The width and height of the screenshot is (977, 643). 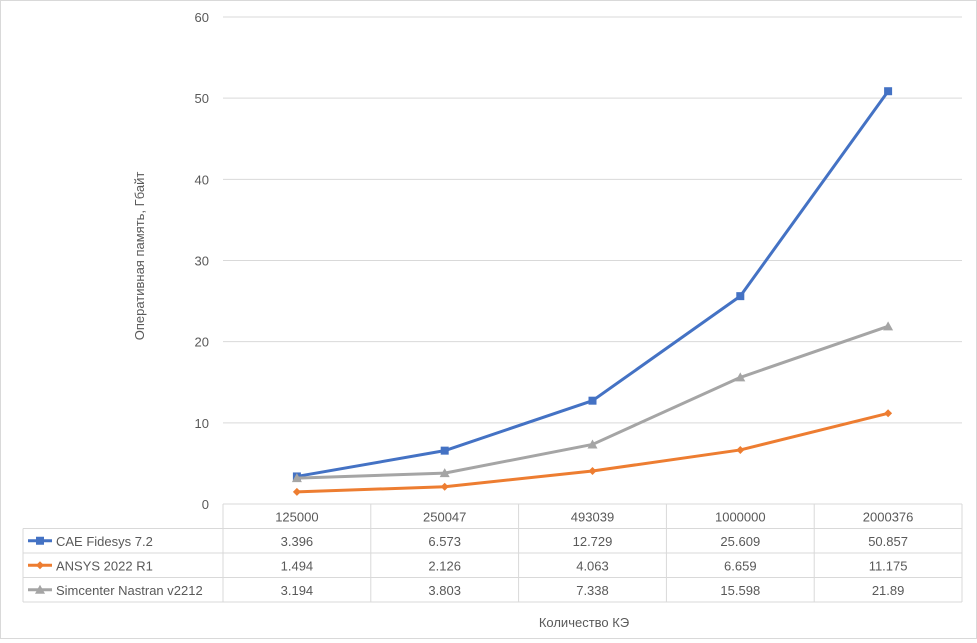 What do you see at coordinates (202, 98) in the screenshot?
I see `y-tick-label: 50` at bounding box center [202, 98].